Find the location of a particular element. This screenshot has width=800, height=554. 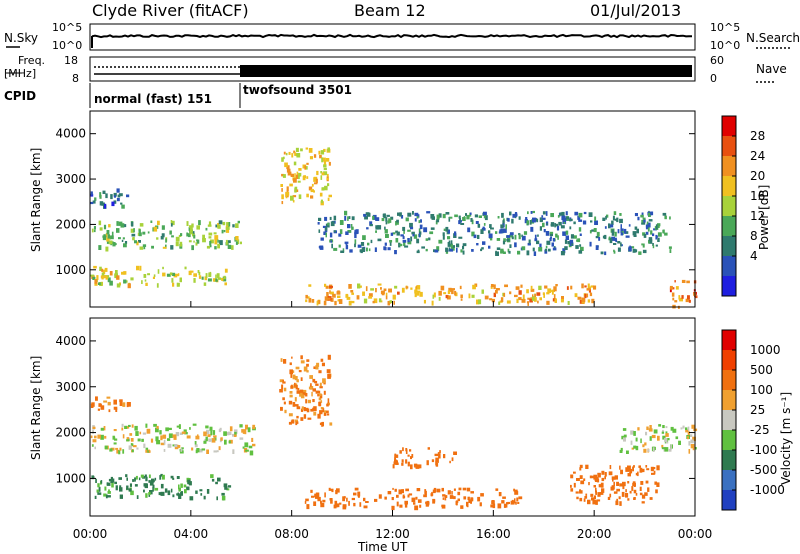

velocity-colorbar-label-6: -500 is located at coordinates (763, 470).